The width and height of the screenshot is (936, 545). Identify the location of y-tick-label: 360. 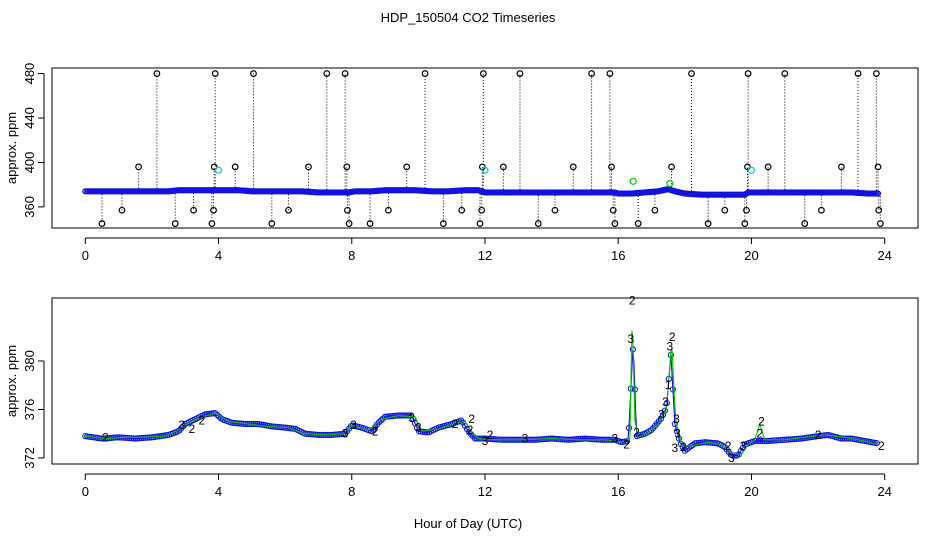
(29, 207).